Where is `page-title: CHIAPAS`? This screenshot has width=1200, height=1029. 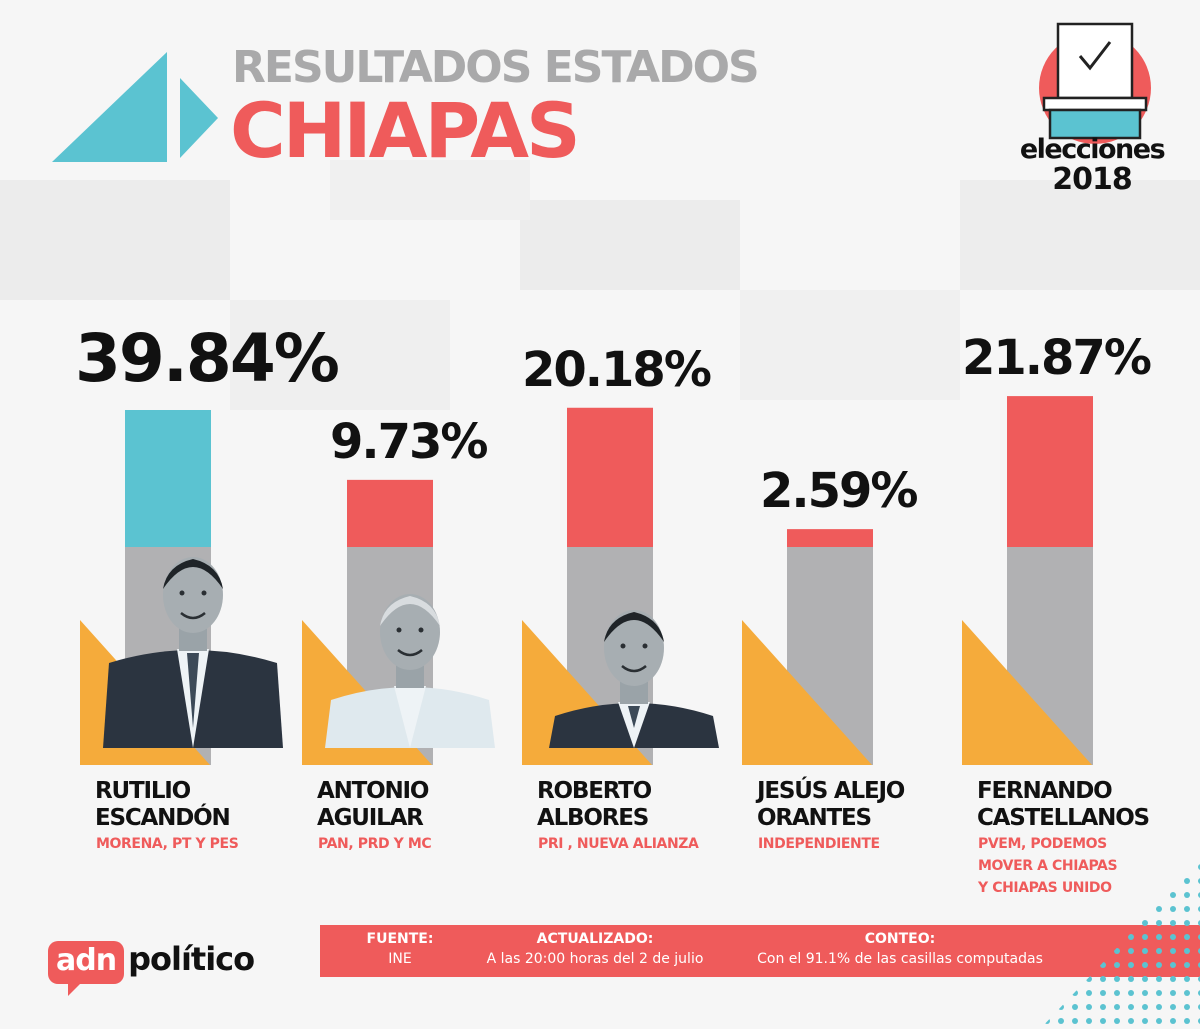 page-title: CHIAPAS is located at coordinates (405, 130).